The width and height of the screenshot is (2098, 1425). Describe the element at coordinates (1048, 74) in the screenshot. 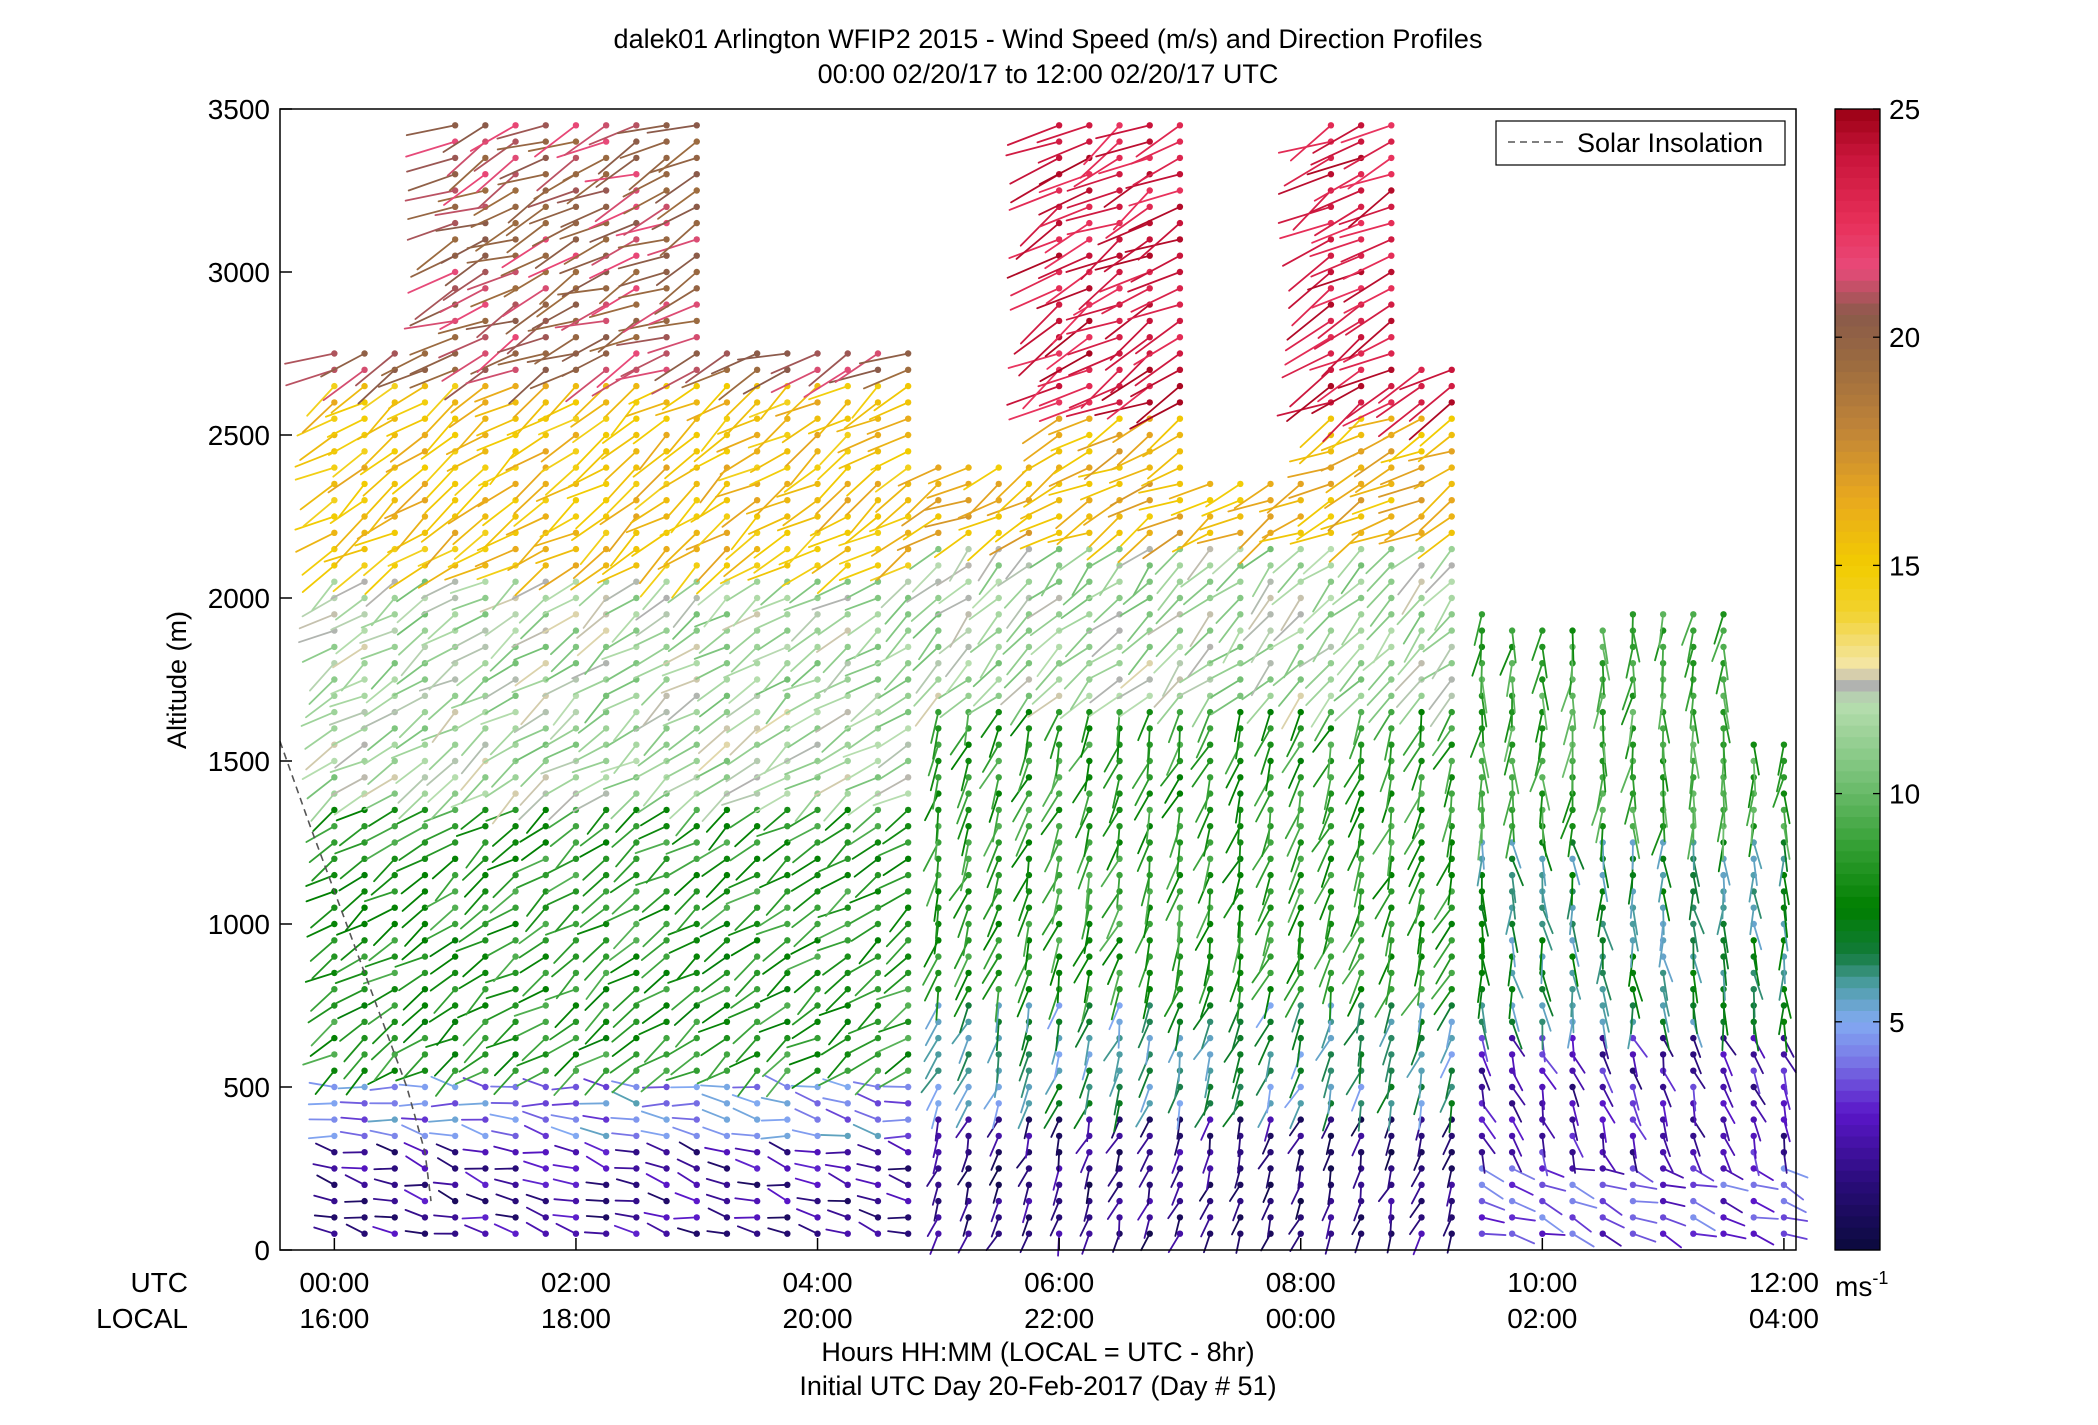

I see `chart-subtitle: 00:00 02/20/17 to 12:00 02/20/17 UTC` at that location.